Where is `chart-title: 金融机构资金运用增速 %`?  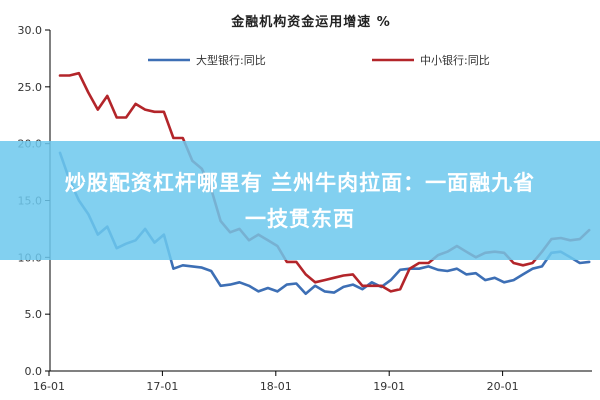
chart-title: 金融机构资金运用增速 % is located at coordinates (310, 22).